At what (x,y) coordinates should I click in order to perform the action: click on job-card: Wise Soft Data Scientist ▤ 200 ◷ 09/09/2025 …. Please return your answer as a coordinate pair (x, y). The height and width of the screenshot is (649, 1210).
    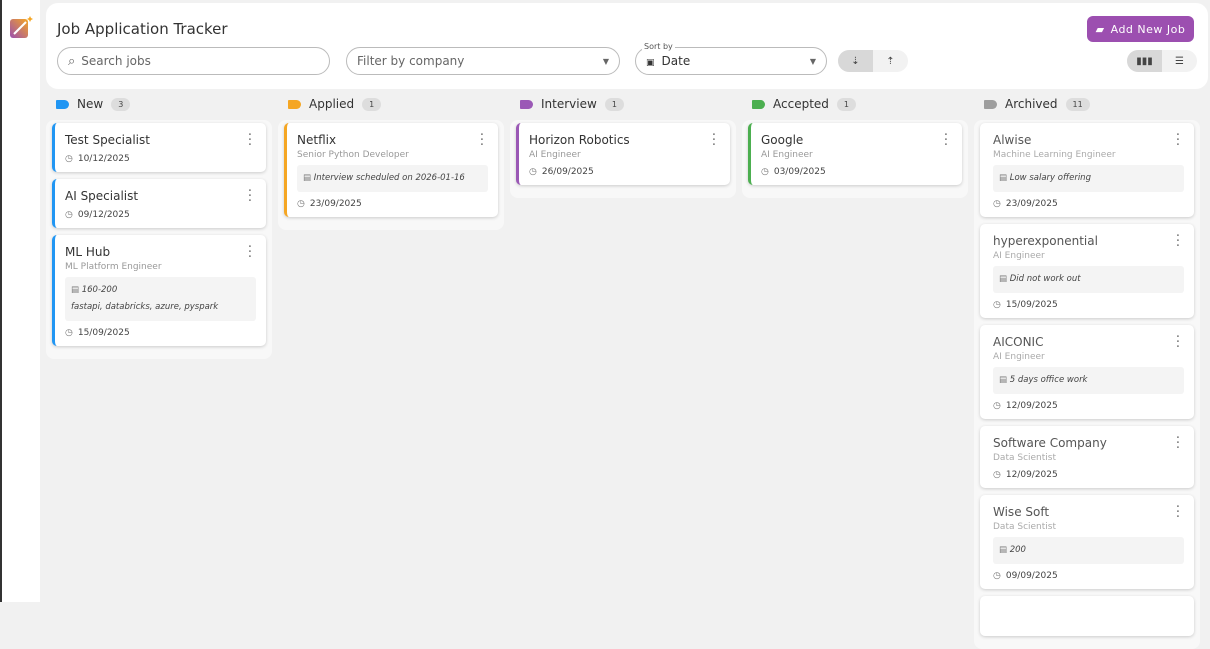
    Looking at the image, I should click on (1087, 542).